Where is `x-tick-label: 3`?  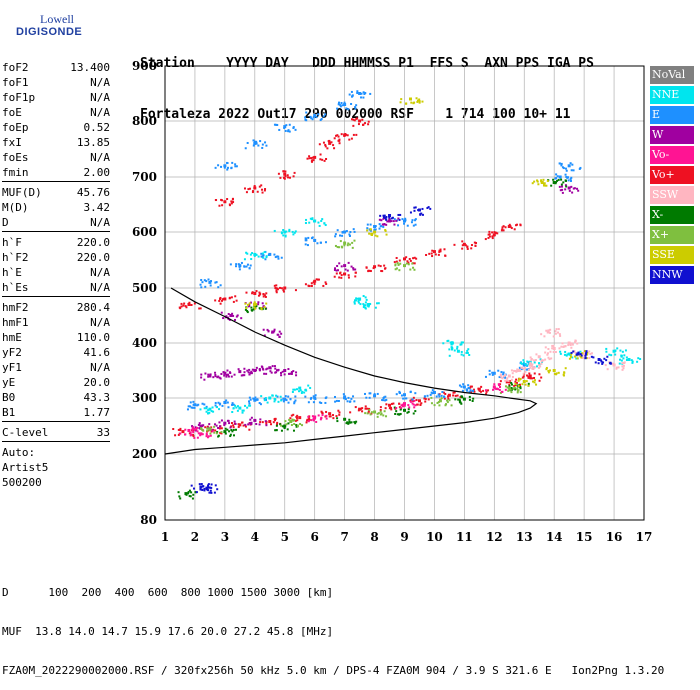
x-tick-label: 3 is located at coordinates (225, 537).